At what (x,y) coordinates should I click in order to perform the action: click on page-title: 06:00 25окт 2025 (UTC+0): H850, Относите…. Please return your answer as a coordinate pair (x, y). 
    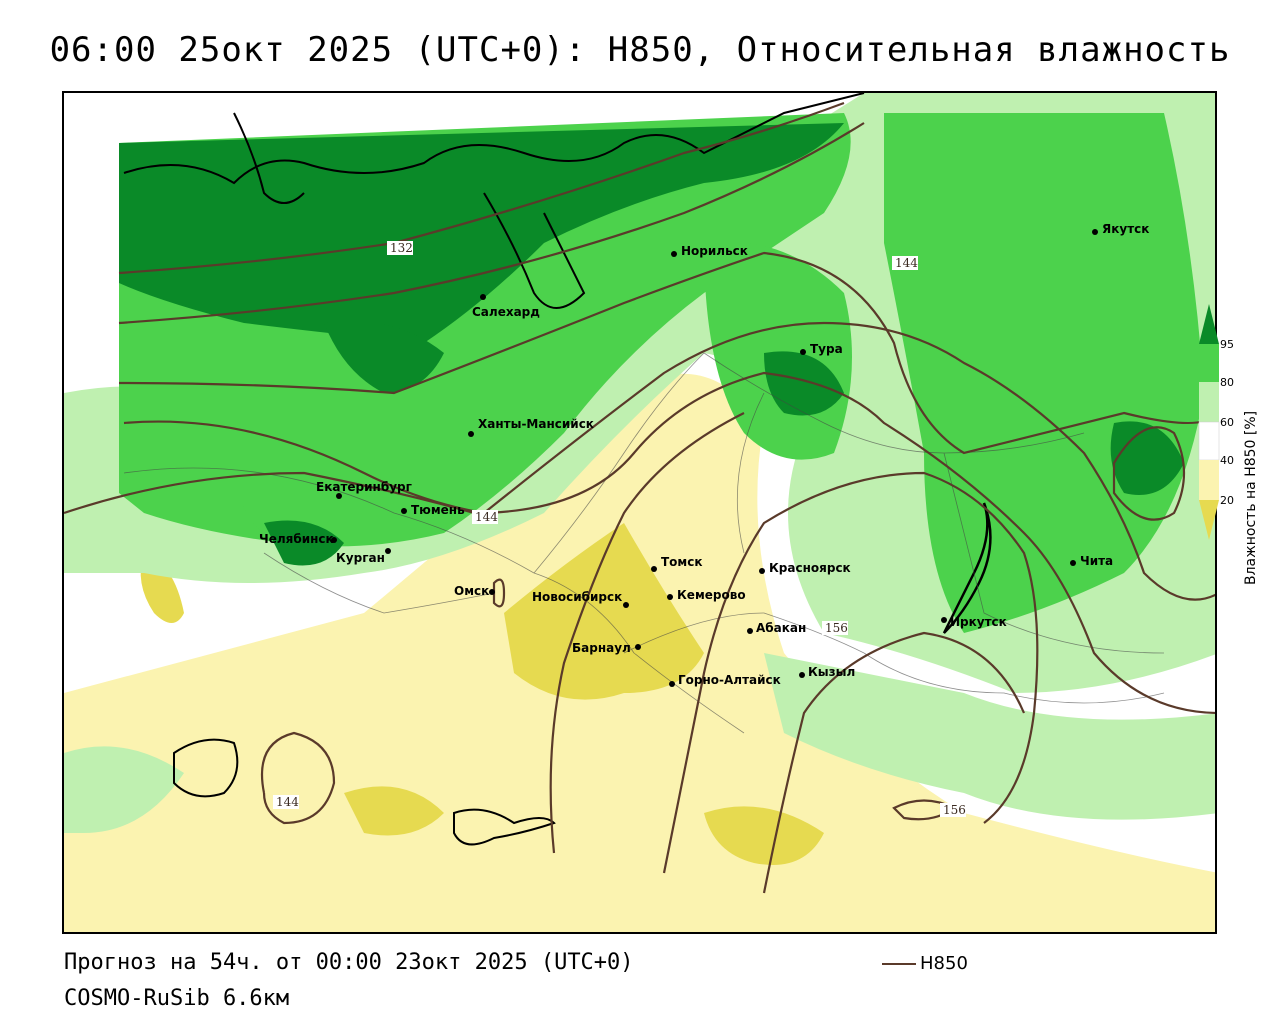
    Looking at the image, I should click on (640, 50).